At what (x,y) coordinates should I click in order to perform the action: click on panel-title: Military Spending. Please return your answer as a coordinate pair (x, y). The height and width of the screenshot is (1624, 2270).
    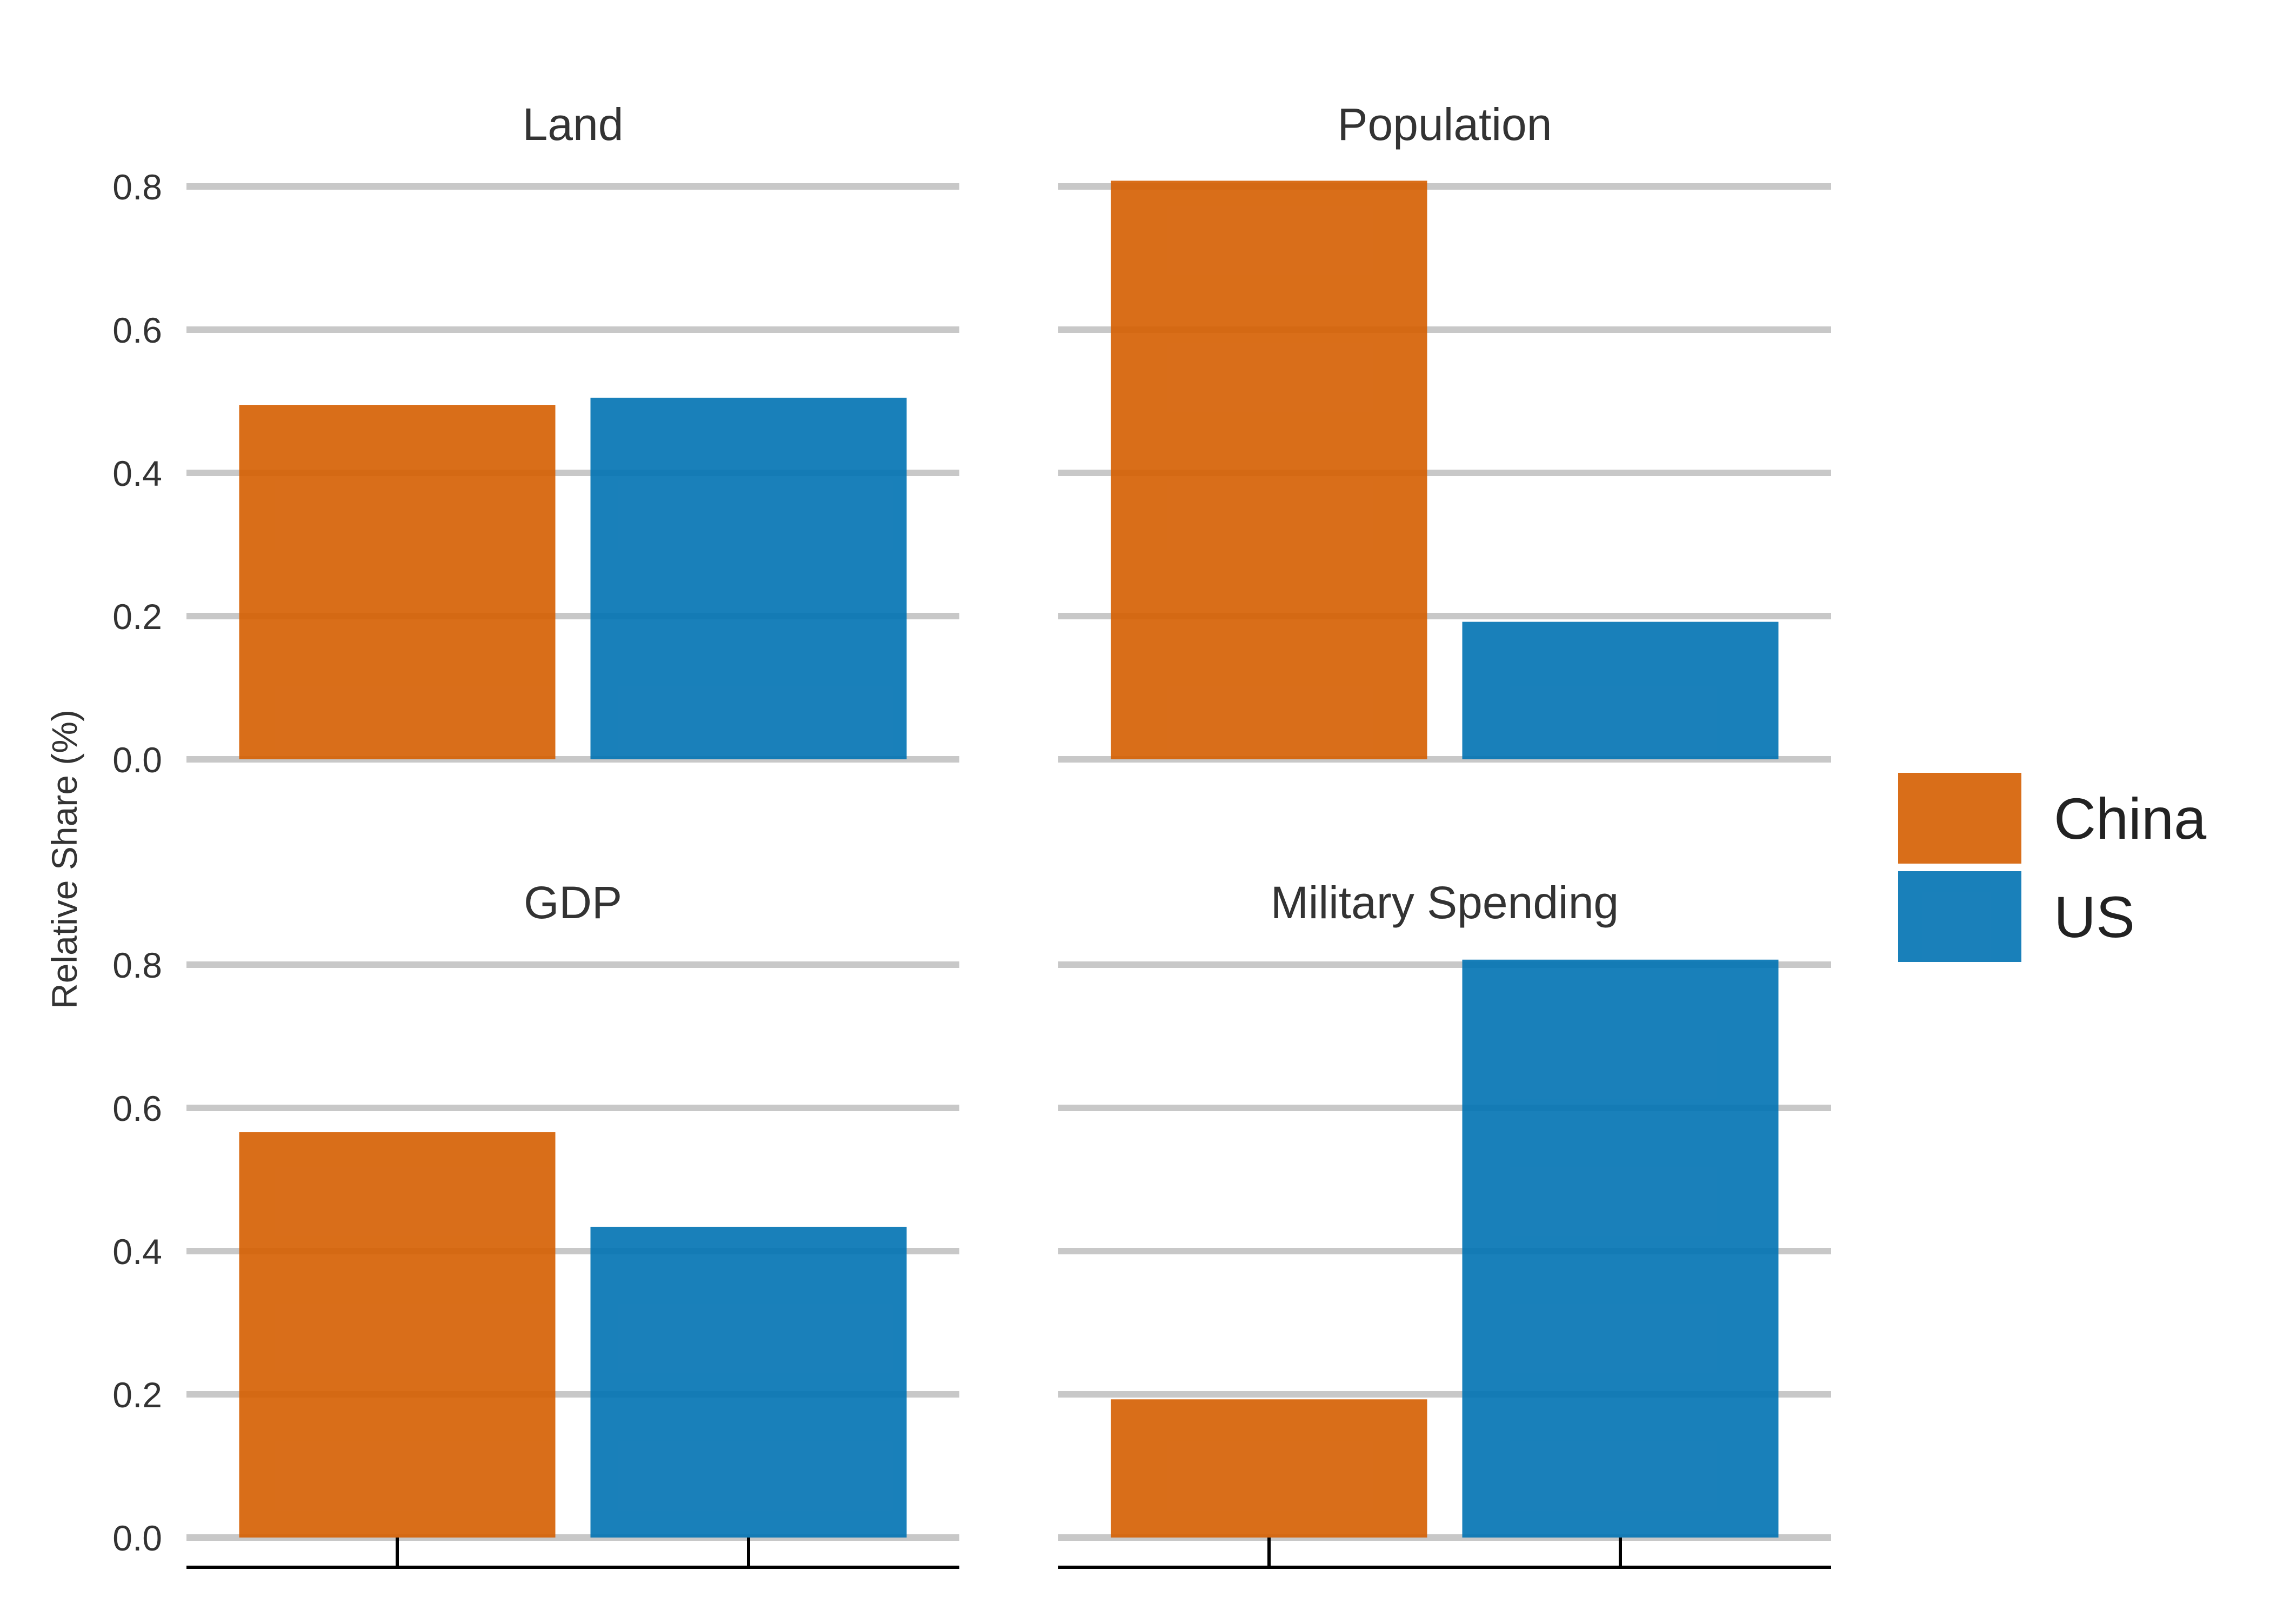
    Looking at the image, I should click on (1445, 902).